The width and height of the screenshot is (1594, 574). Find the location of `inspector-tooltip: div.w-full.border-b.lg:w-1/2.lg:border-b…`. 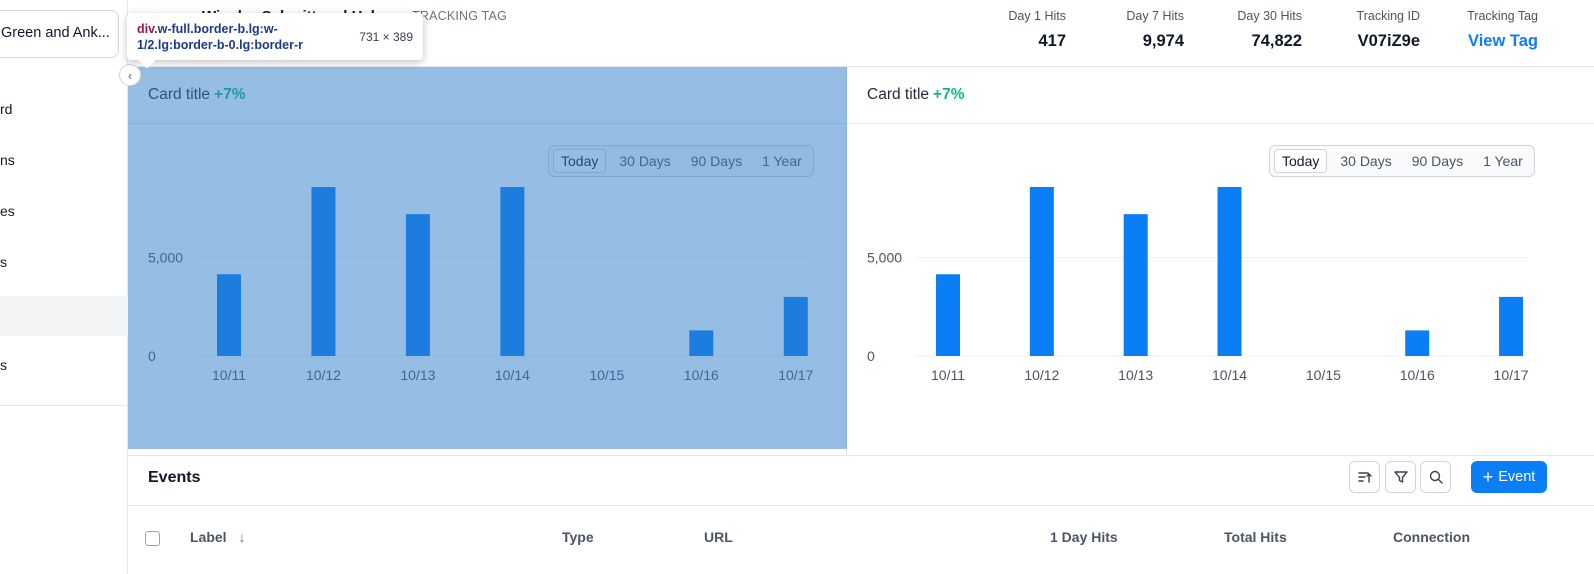

inspector-tooltip: div.w-full.border-b.lg:w-1/2.lg:border-b… is located at coordinates (275, 41).